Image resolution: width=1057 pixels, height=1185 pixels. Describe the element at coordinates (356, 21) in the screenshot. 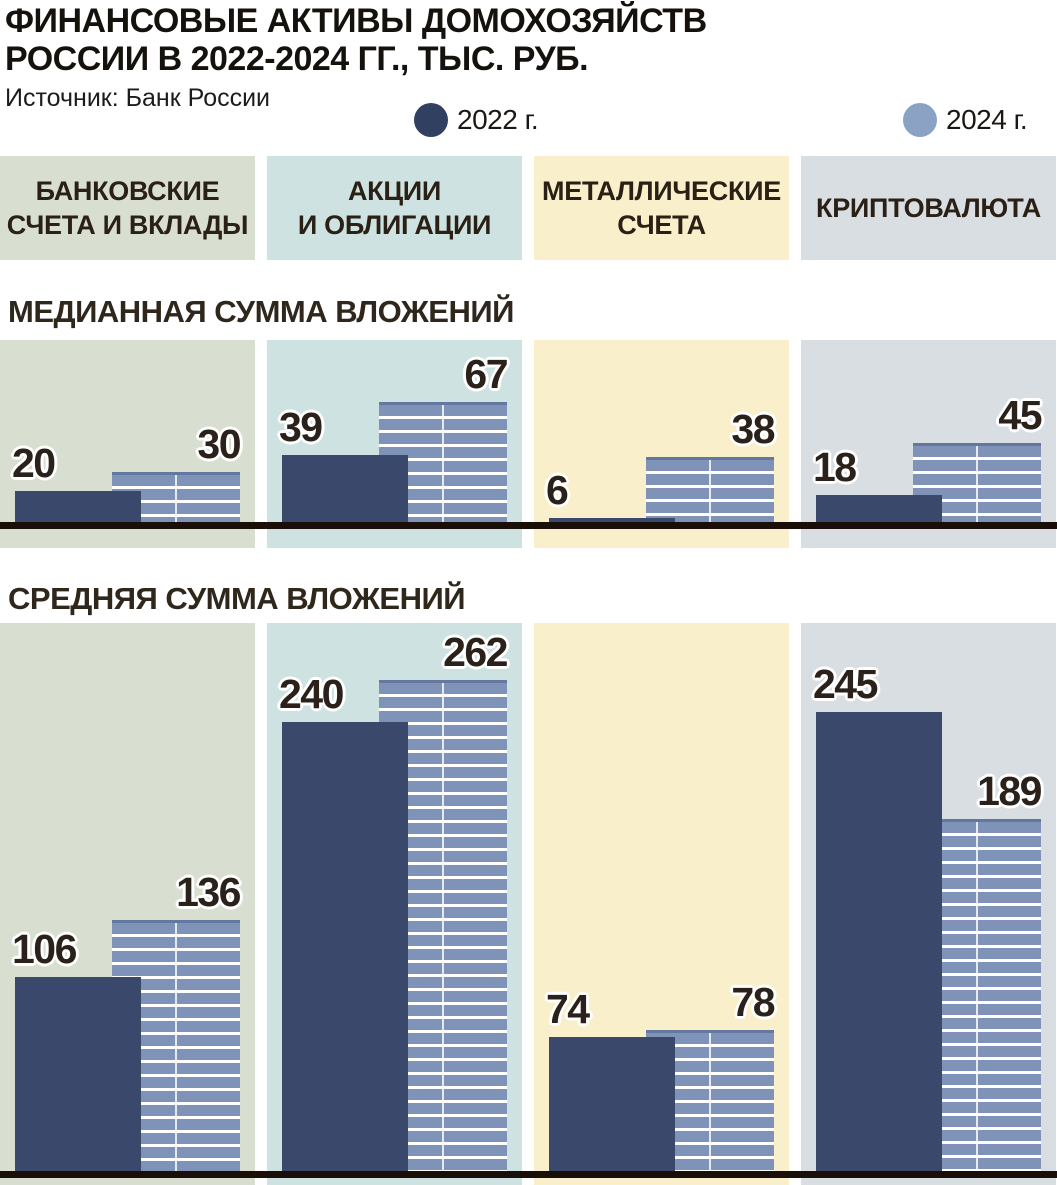

I see `page-title-line1: ФИНАНСОВЫЕ АКТИВЫ ДОМОХОЗЯЙСТВ` at that location.